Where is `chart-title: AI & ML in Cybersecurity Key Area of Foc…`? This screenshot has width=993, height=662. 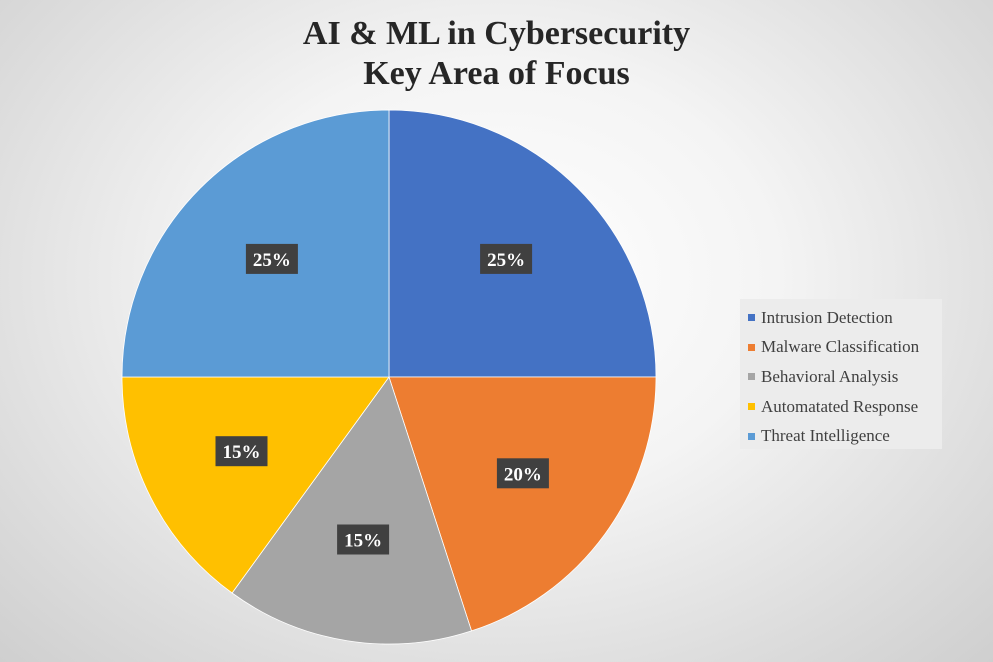 chart-title: AI & ML in Cybersecurity Key Area of Foc… is located at coordinates (496, 54).